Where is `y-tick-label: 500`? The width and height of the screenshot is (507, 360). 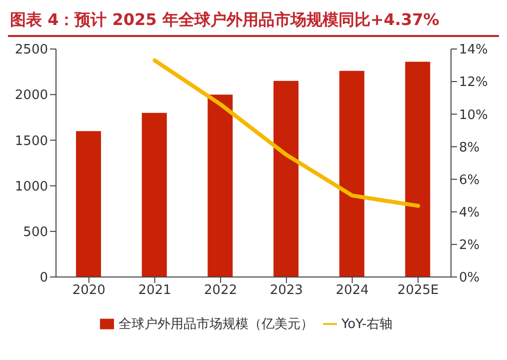
y-tick-label: 500 is located at coordinates (35, 232).